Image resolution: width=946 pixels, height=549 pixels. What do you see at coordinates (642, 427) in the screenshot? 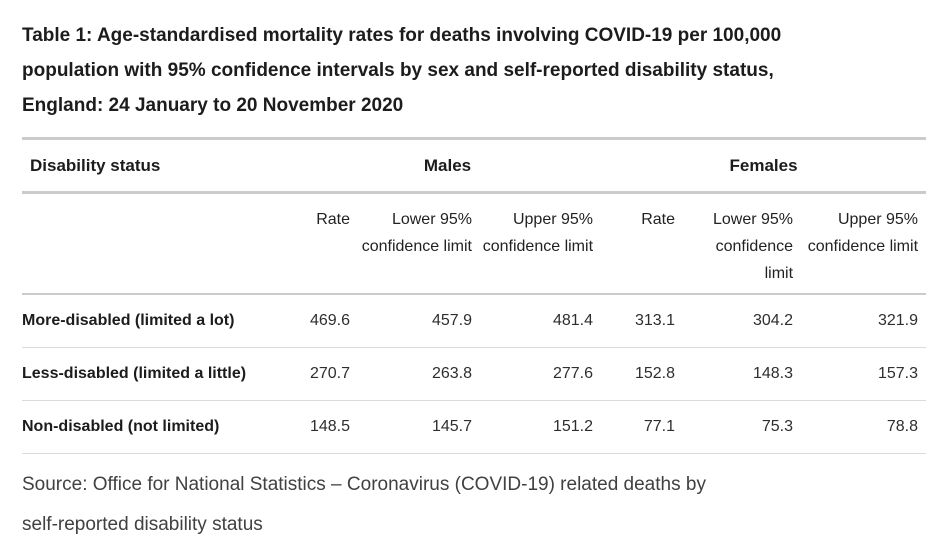
I see `cell-females-rate: 77.1` at bounding box center [642, 427].